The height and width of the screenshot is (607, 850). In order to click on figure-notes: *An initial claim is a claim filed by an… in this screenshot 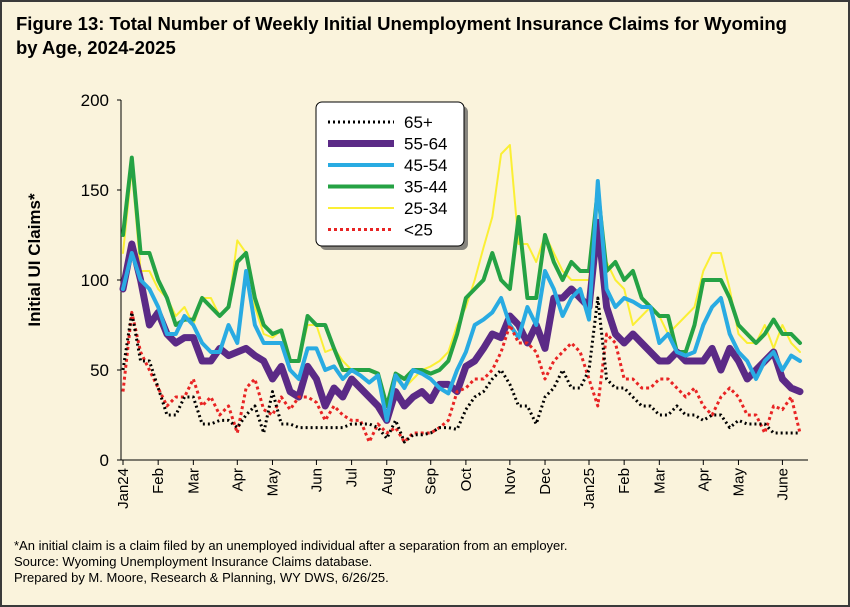, I will do `click(424, 562)`.